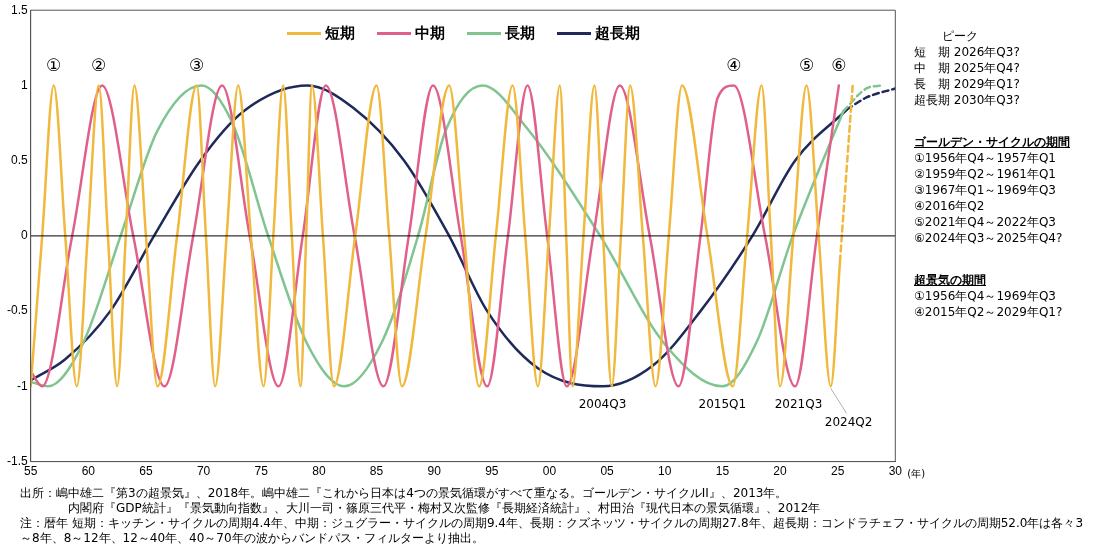  What do you see at coordinates (519, 33) in the screenshot?
I see `legend-label: 長期` at bounding box center [519, 33].